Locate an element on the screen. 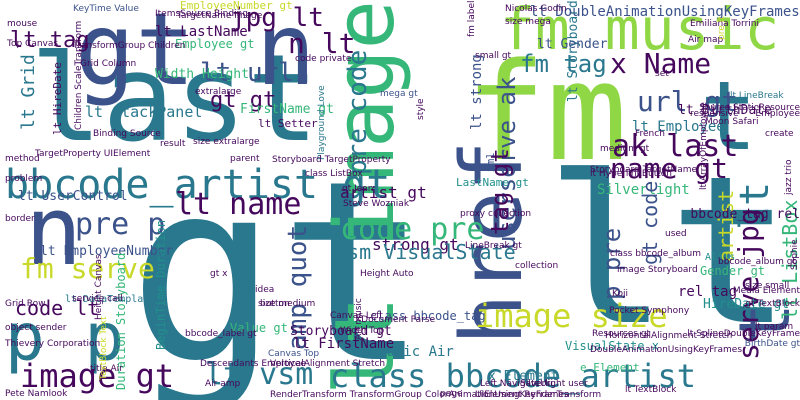 The width and height of the screenshot is (800, 400). cloud-word: lt BirthDate is located at coordinates (725, 110).